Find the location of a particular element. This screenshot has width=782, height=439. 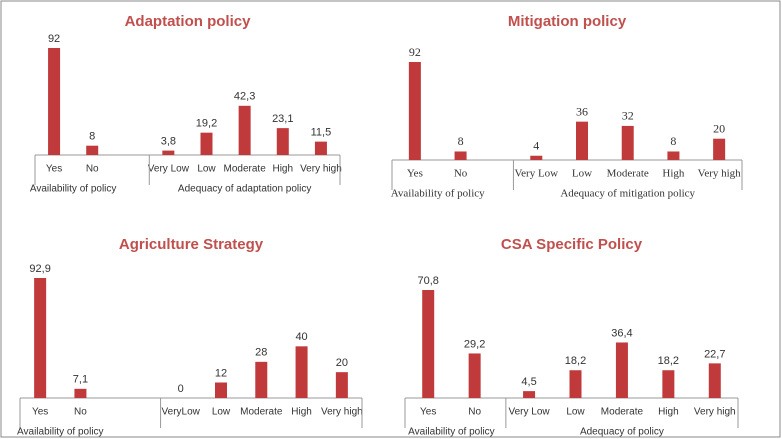

value-label: 92,9 is located at coordinates (39, 269).